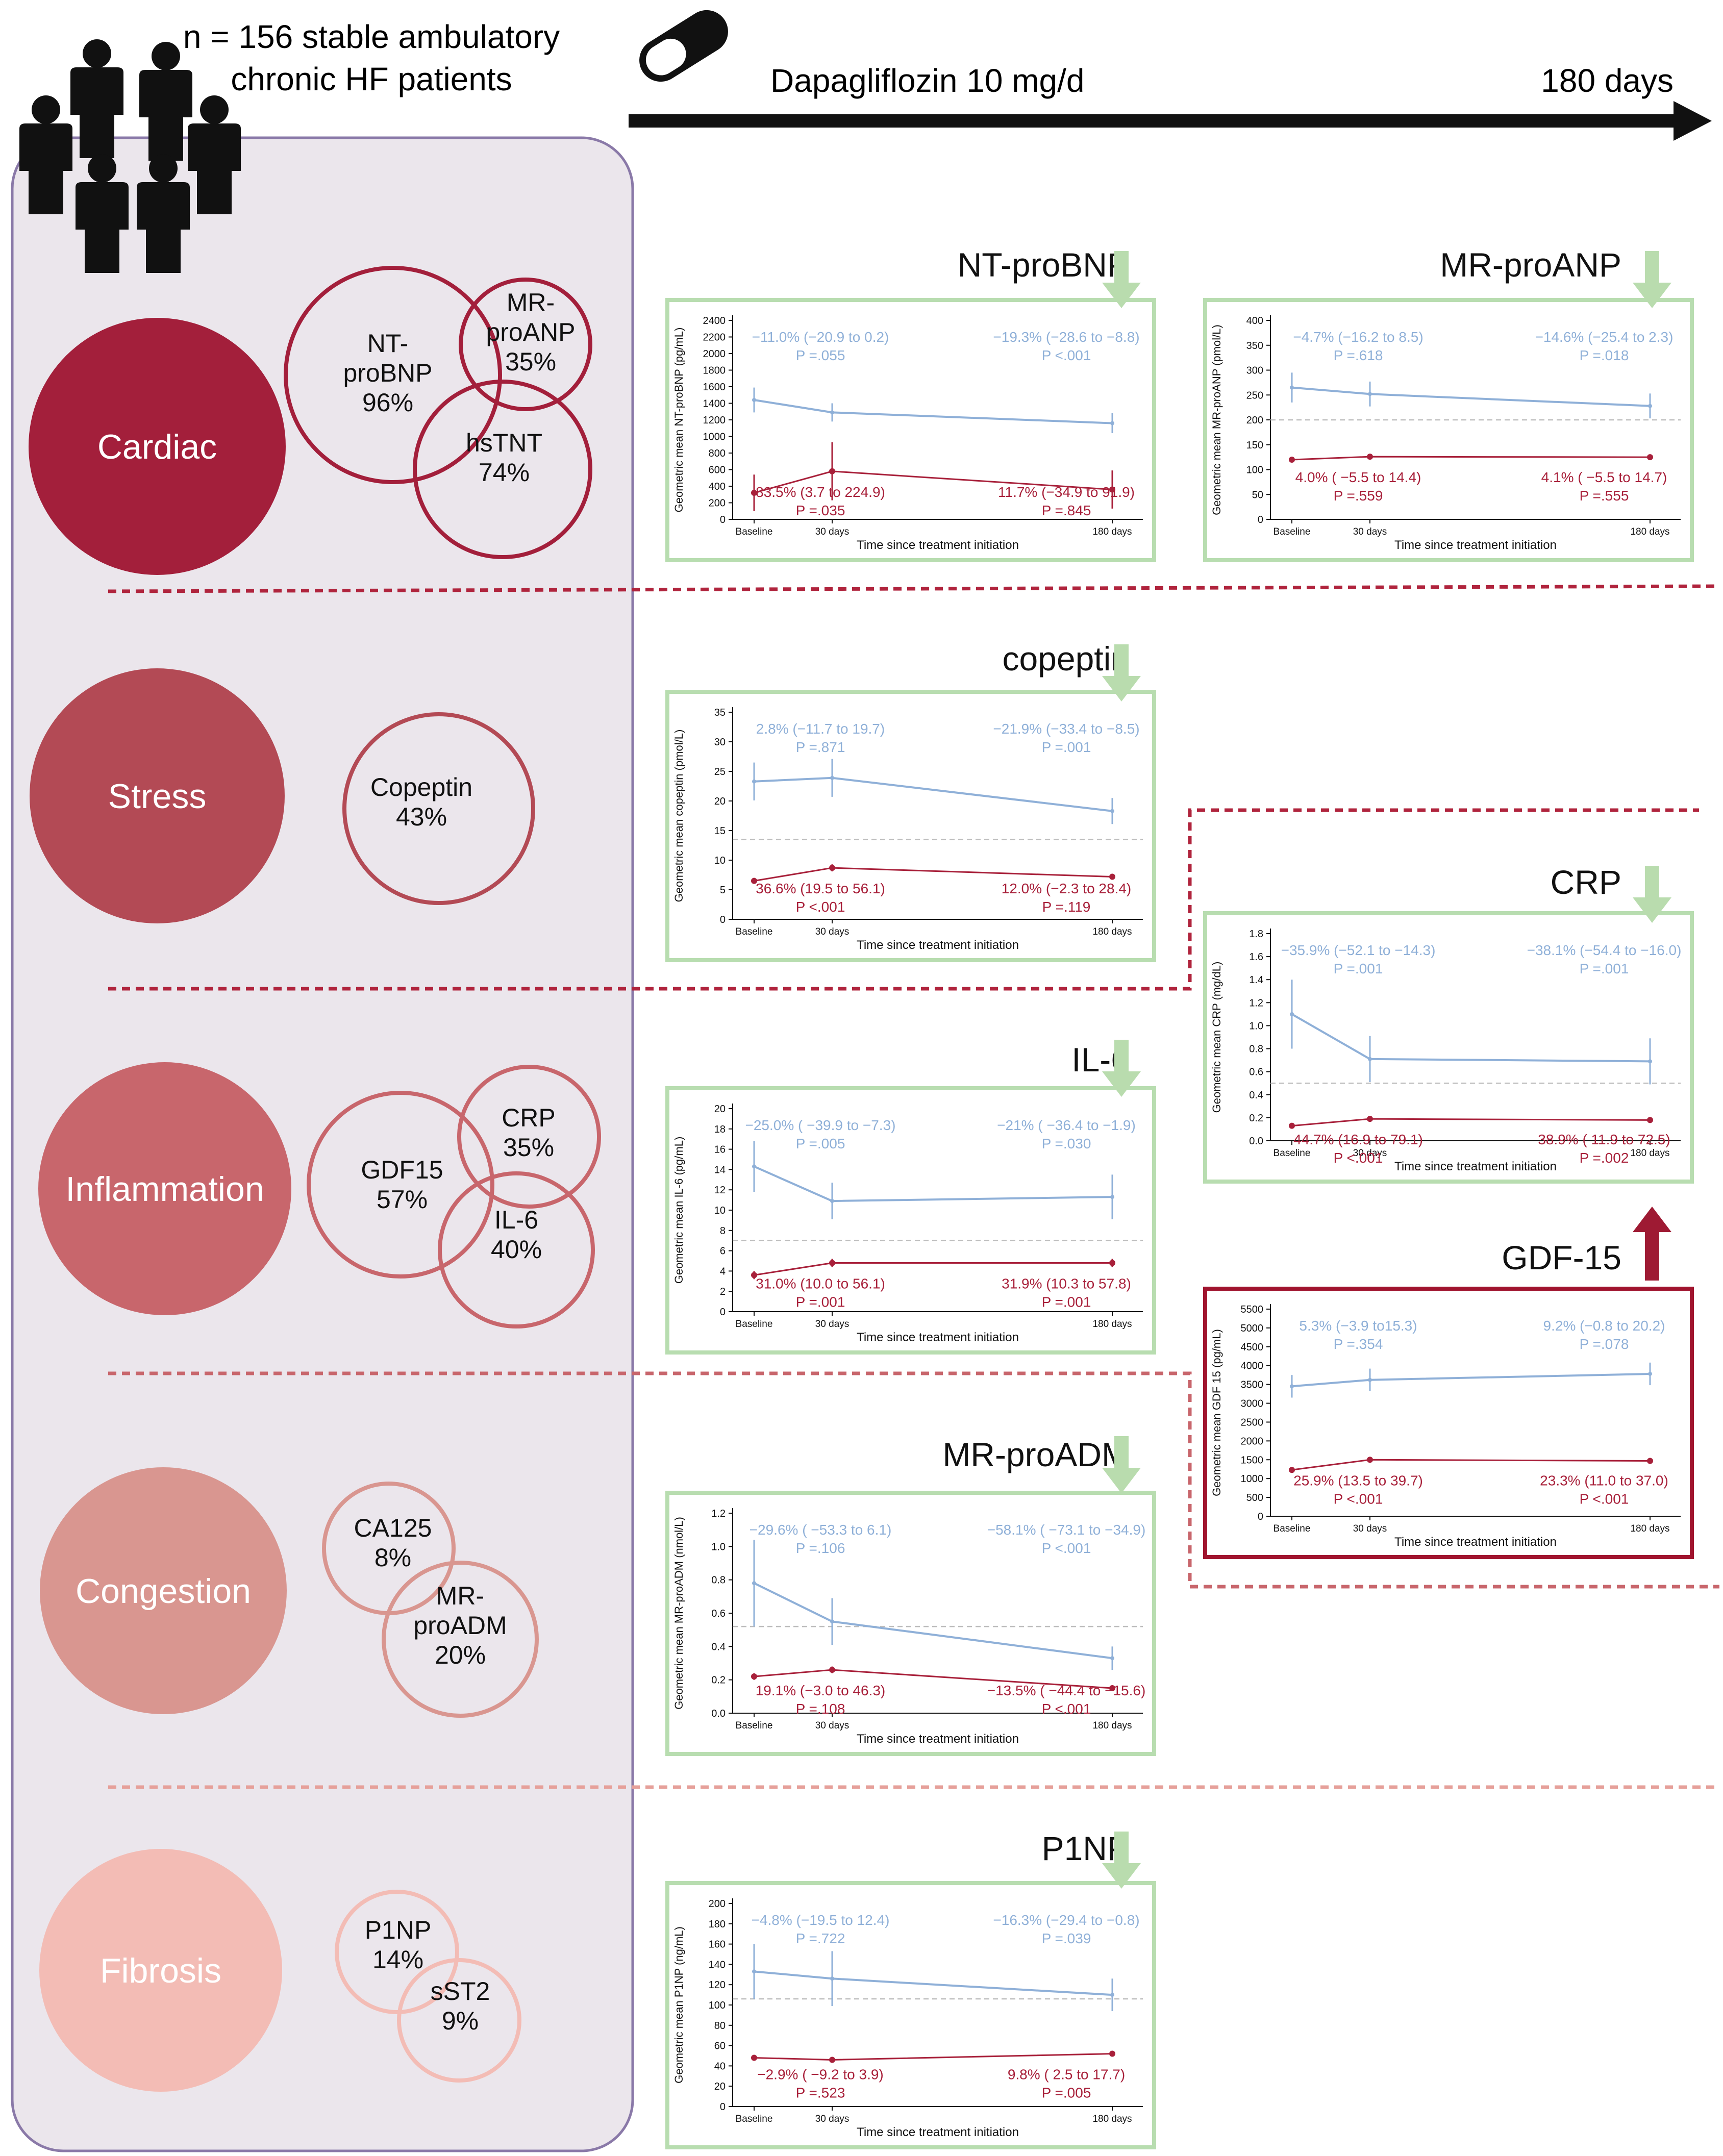  What do you see at coordinates (1252, 1422) in the screenshot?
I see `y-tick-label: 2500` at bounding box center [1252, 1422].